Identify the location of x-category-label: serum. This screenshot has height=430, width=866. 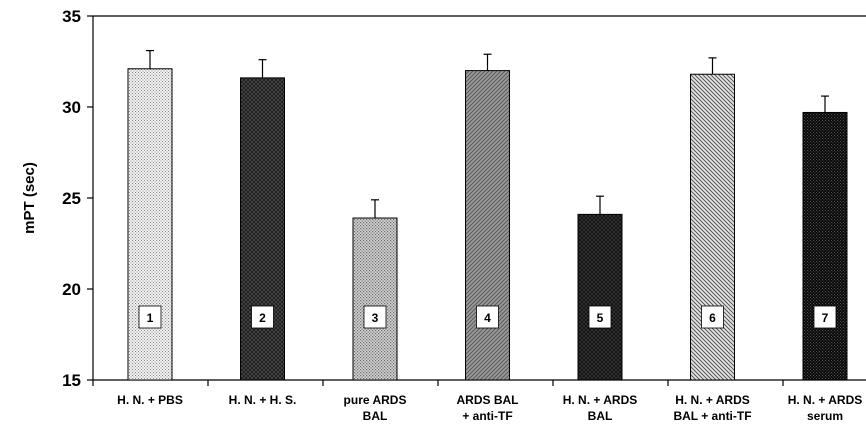
(825, 416).